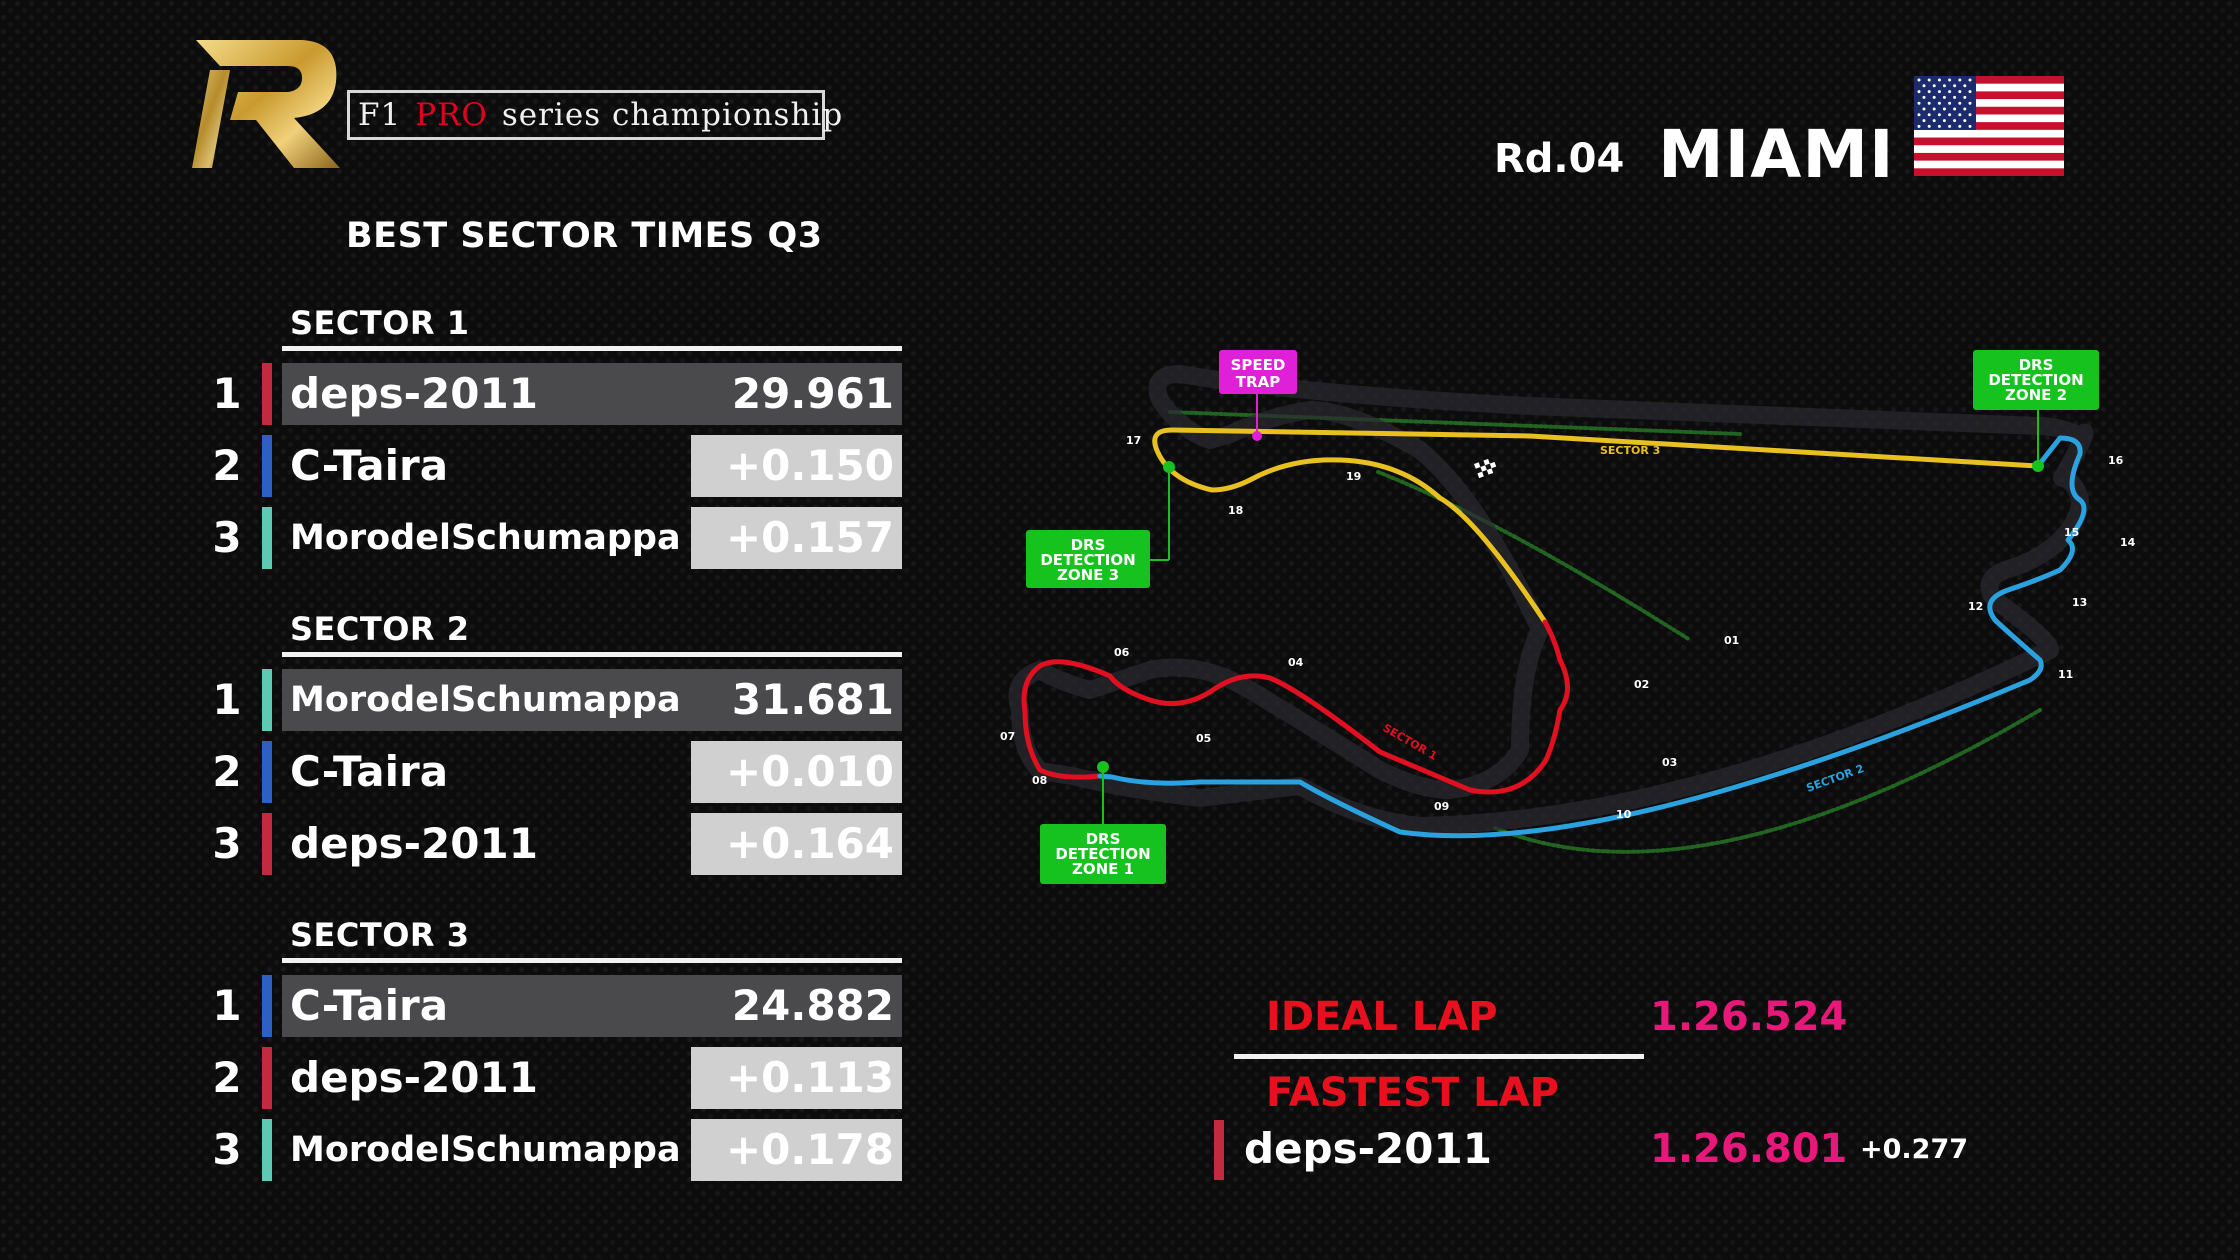 The width and height of the screenshot is (2240, 1260). I want to click on turn-label: 05, so click(1203, 738).